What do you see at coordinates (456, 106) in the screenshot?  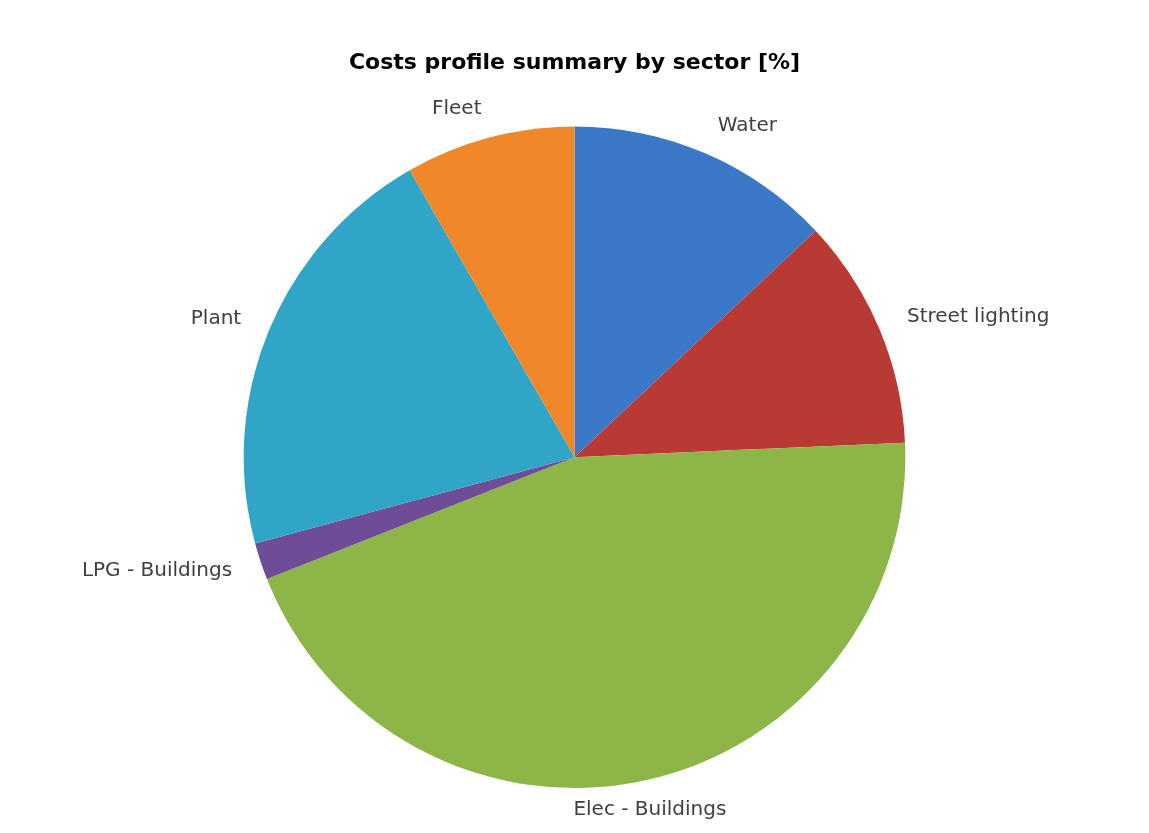 I see `slice-label: Fleet` at bounding box center [456, 106].